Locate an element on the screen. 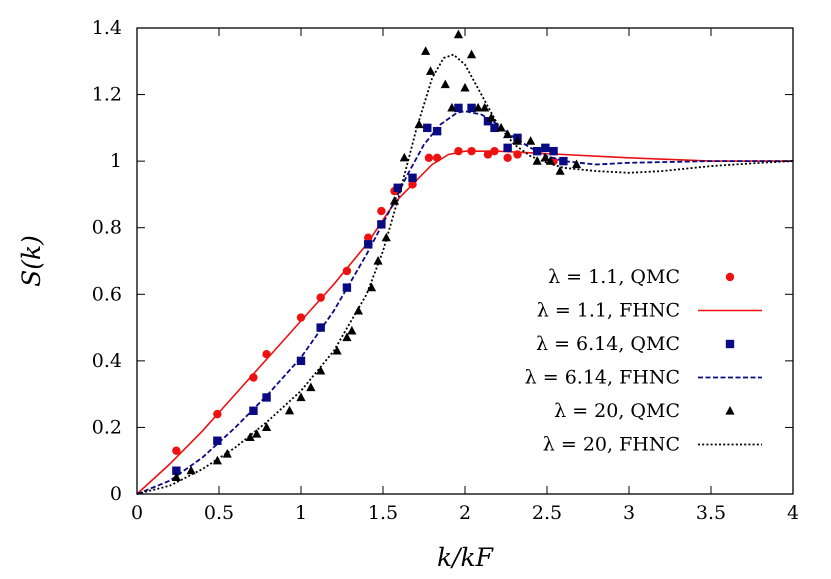  x-tick-label: 0 is located at coordinates (137, 513).